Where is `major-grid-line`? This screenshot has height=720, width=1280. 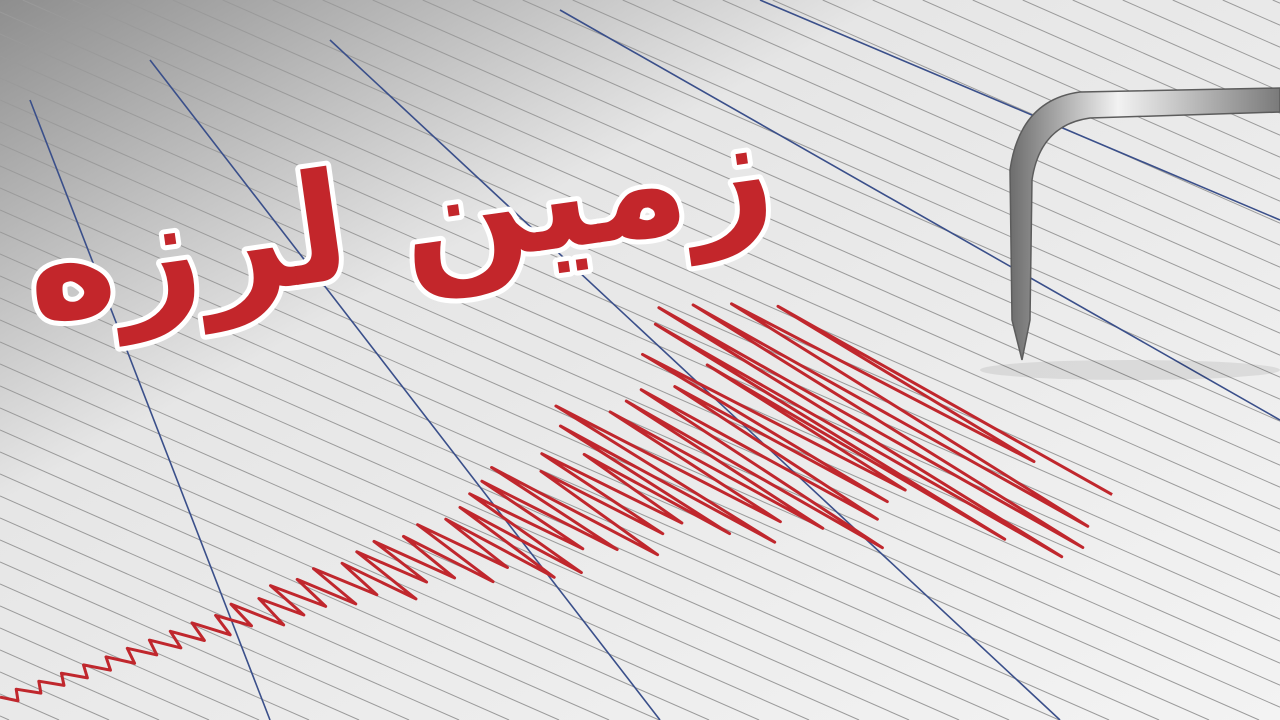 major-grid-line is located at coordinates (1019, 110).